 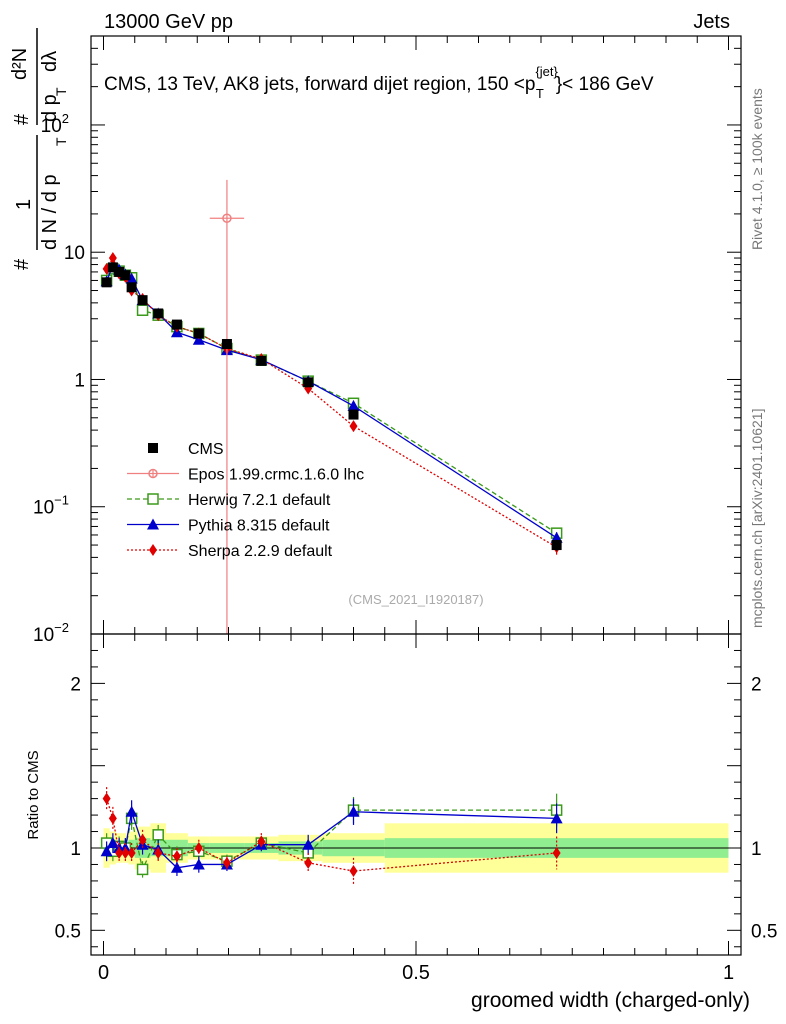 What do you see at coordinates (756, 684) in the screenshot?
I see `ratio-tick-label-right: 2` at bounding box center [756, 684].